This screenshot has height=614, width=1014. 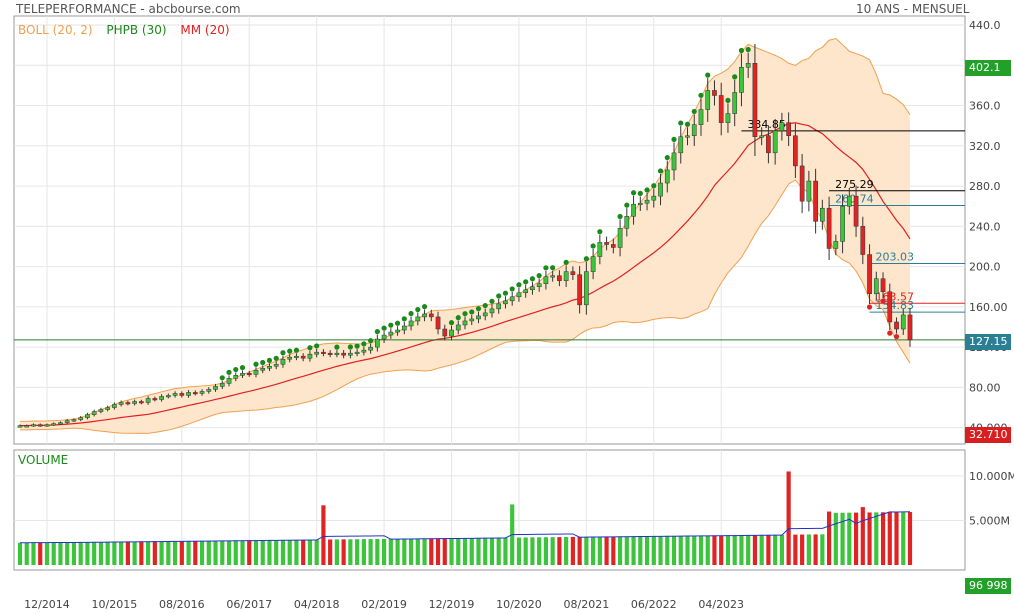 I want to click on legend-boll: BOLL (20, 2), so click(x=55, y=30).